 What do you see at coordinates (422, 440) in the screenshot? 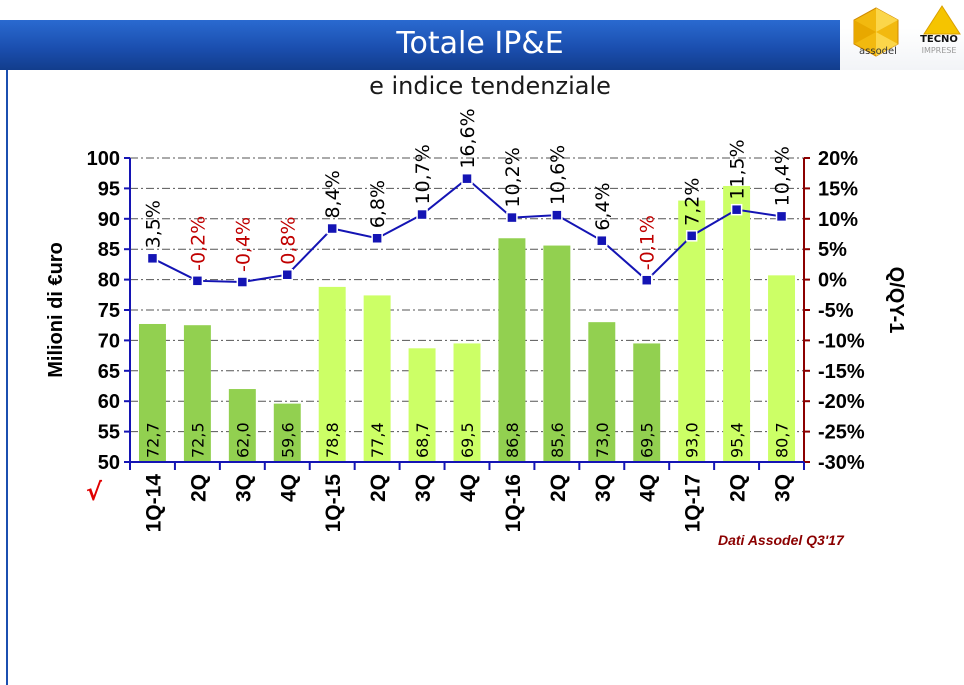
I see `bar-value-label: 68,7` at bounding box center [422, 440].